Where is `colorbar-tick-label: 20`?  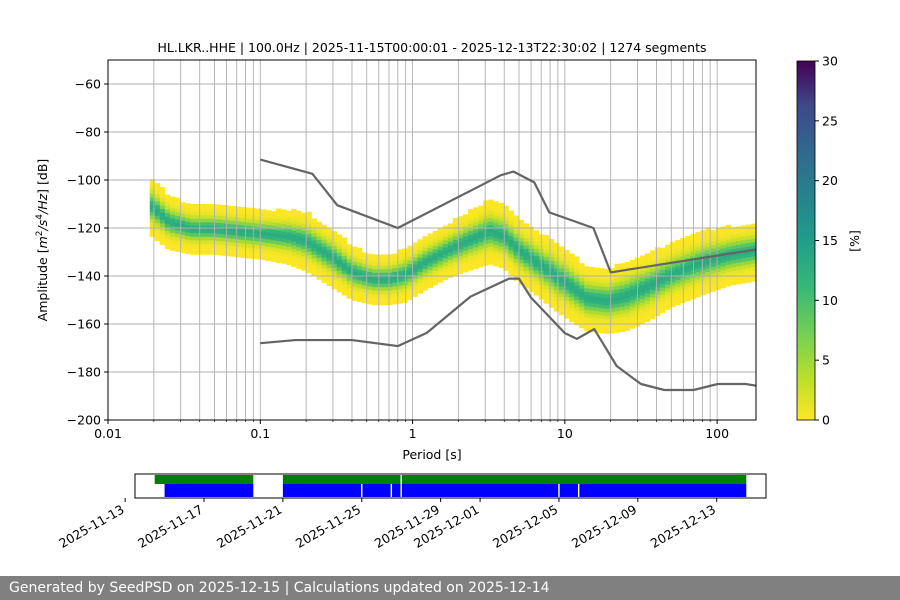 colorbar-tick-label: 20 is located at coordinates (830, 180).